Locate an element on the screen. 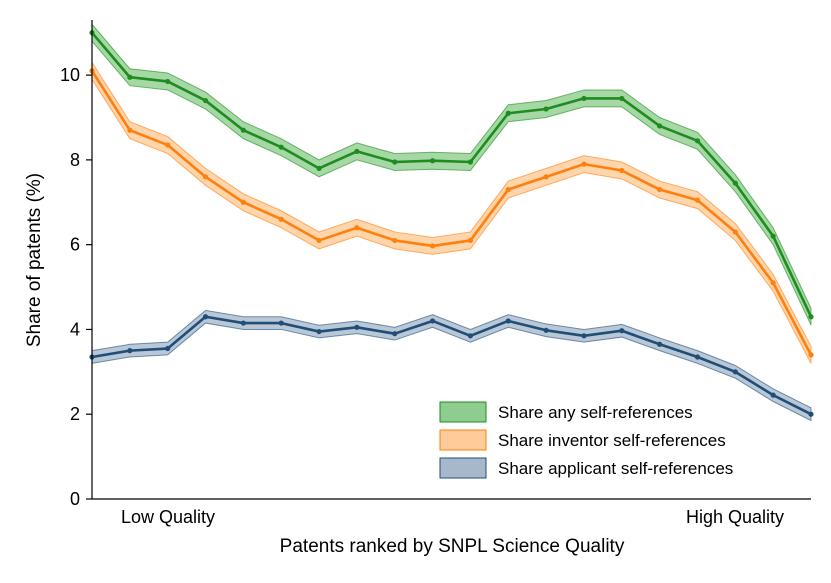 Image resolution: width=831 pixels, height=583 pixels. y-tick-label: 4 is located at coordinates (75, 329).